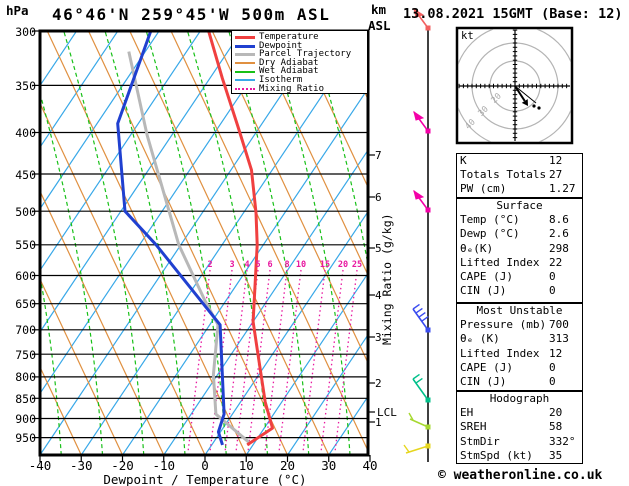  Describe the element at coordinates (467, 36) in the screenshot. I see `hodograph-unit-label: kt` at that location.